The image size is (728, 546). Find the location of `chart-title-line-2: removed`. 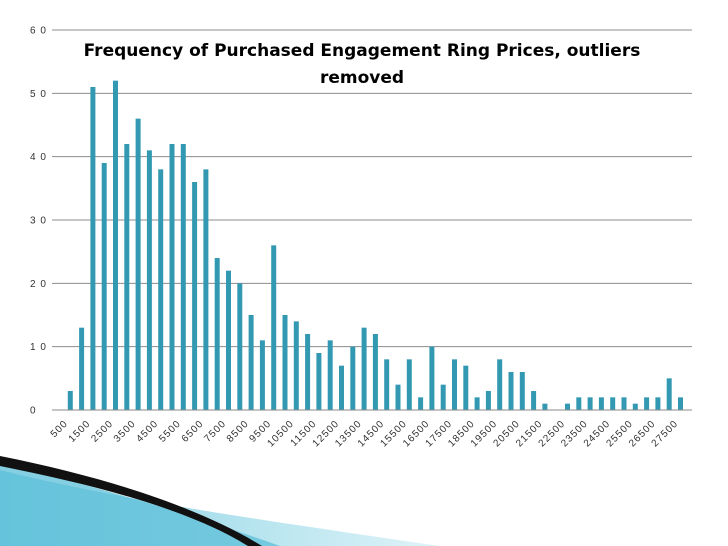

chart-title-line-2: removed is located at coordinates (362, 78).